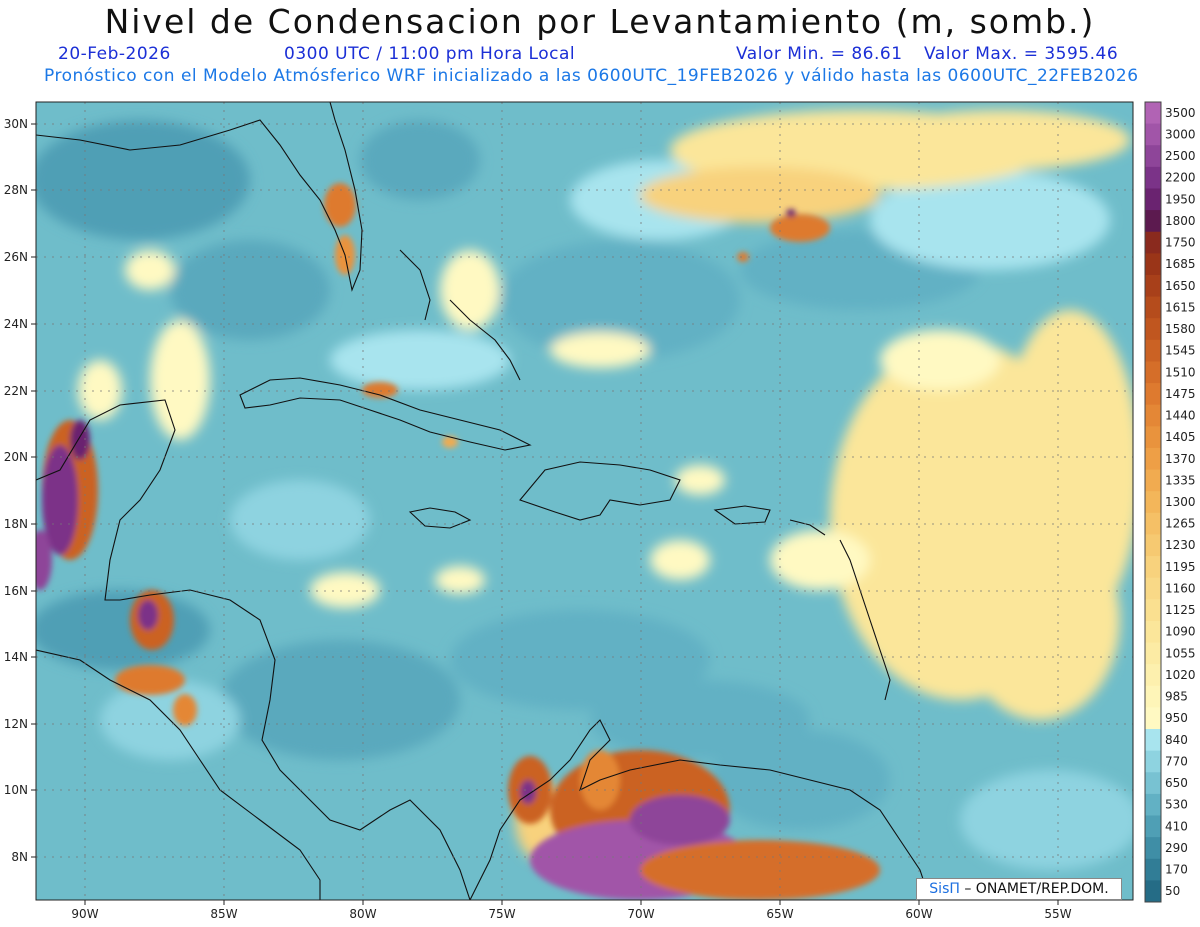 The height and width of the screenshot is (927, 1200). Describe the element at coordinates (1180, 459) in the screenshot. I see `legend-label: 1370` at that location.